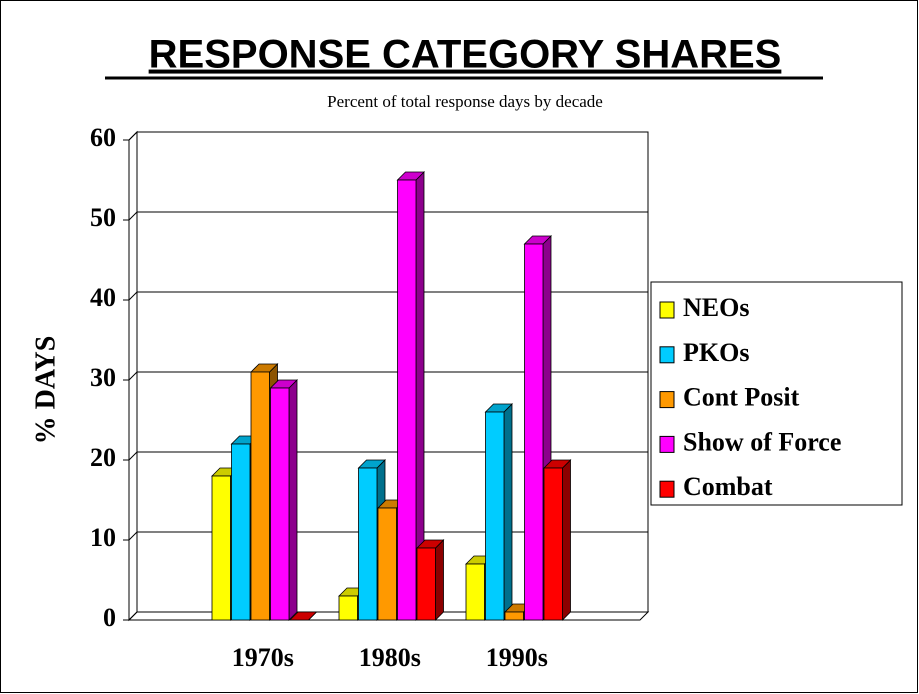  I want to click on y-tick-label: 0, so click(109, 617).